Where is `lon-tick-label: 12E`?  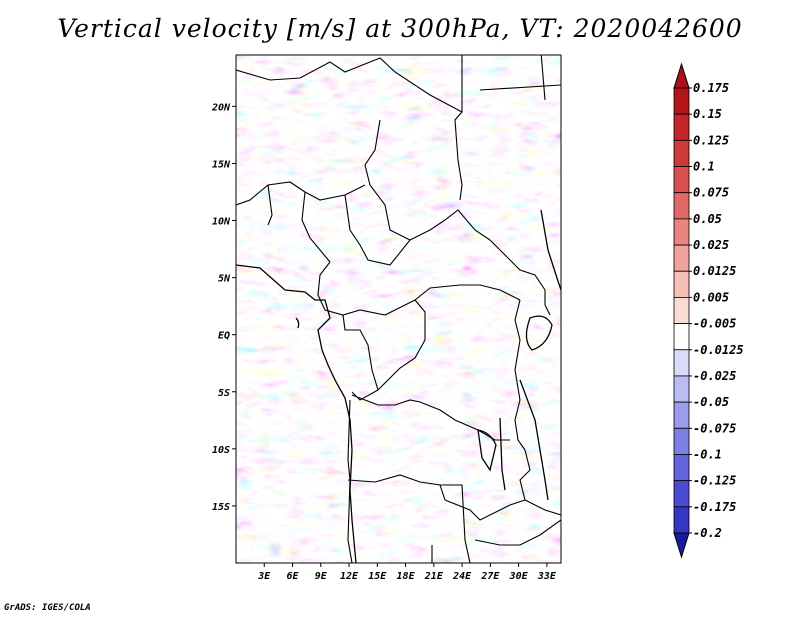 lon-tick-label: 12E is located at coordinates (349, 576).